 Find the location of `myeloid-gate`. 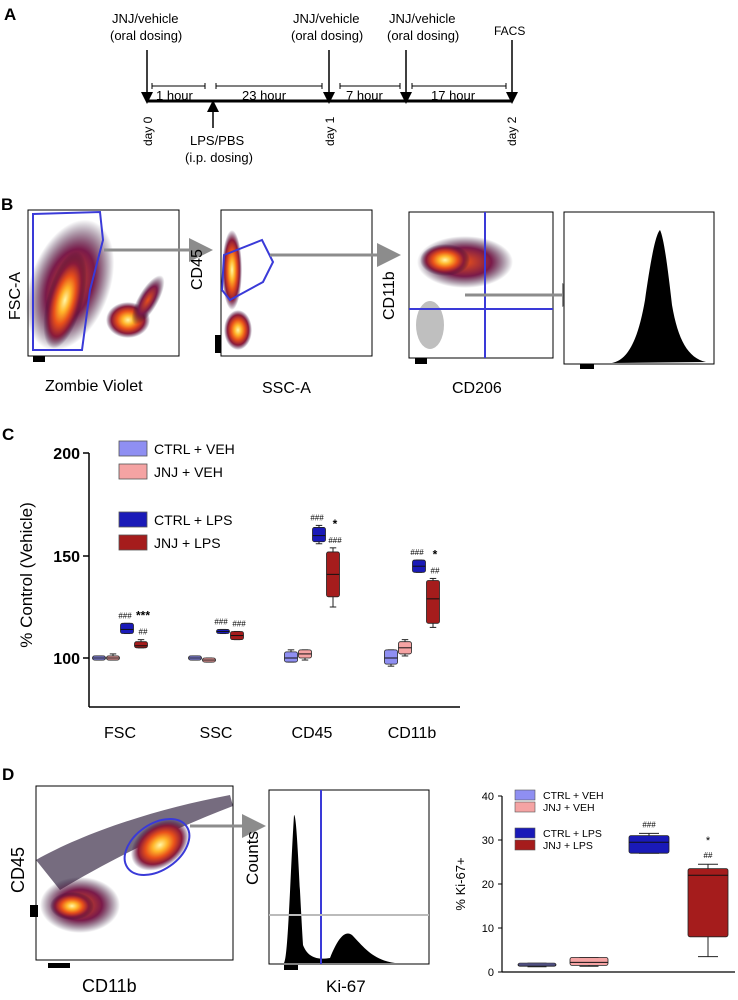

myeloid-gate is located at coordinates (157, 847).